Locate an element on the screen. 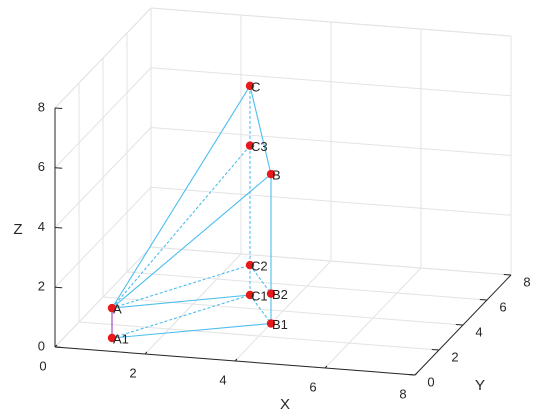 This screenshot has width=550, height=420. point-label: A1 is located at coordinates (121, 338).